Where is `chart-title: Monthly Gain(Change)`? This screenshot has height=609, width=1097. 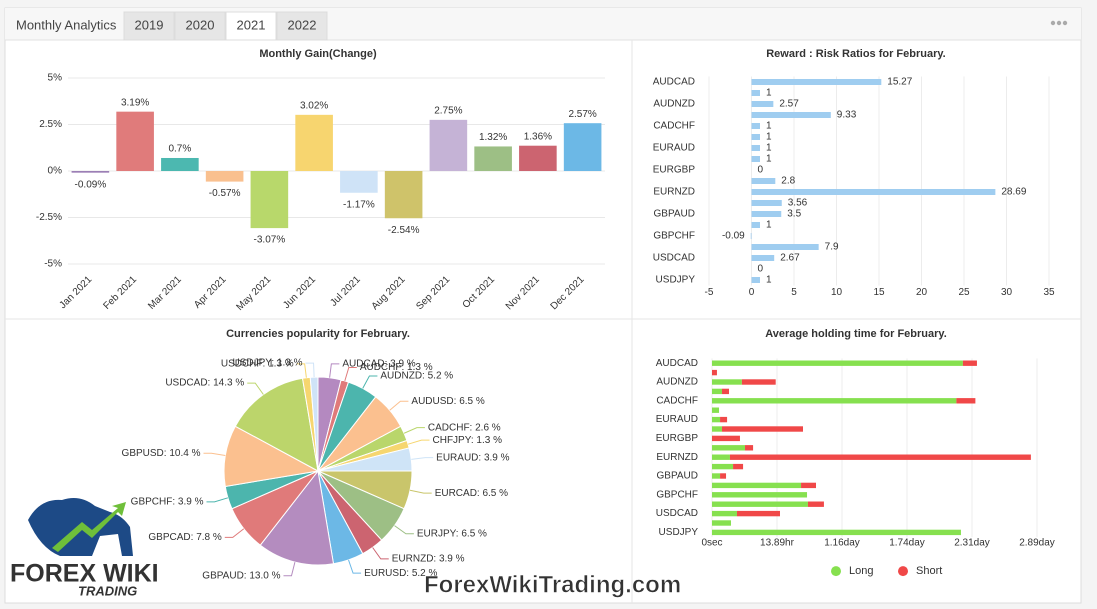
chart-title: Monthly Gain(Change) is located at coordinates (318, 54).